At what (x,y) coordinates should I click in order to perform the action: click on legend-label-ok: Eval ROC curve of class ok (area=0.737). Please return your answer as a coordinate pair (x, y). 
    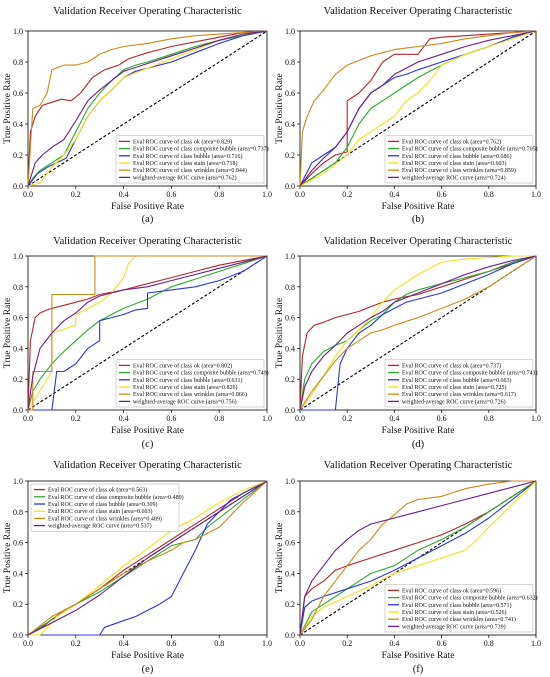
    Looking at the image, I should click on (451, 365).